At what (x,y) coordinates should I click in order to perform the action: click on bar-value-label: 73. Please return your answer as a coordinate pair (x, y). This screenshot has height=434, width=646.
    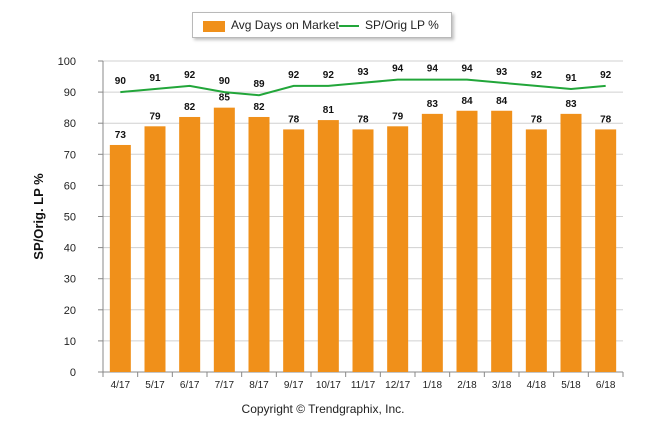
    Looking at the image, I should click on (121, 135).